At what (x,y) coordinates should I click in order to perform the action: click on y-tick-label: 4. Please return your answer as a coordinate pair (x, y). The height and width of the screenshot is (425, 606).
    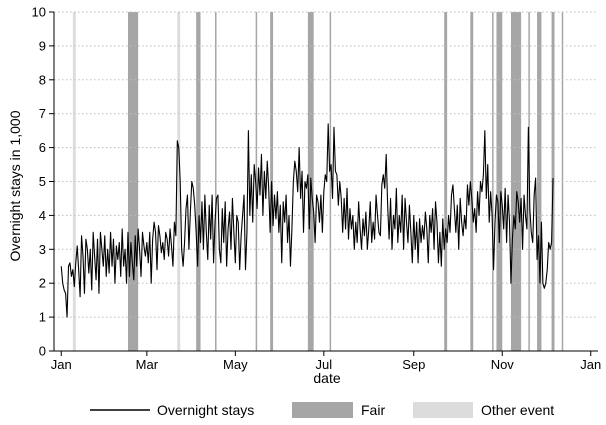
    Looking at the image, I should click on (42, 215).